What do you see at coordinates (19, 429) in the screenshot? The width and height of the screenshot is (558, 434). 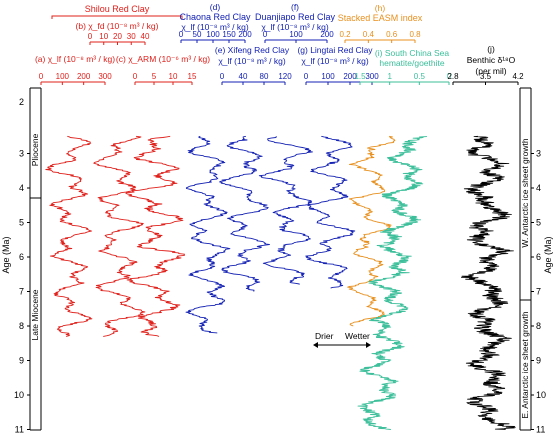 I see `age-tick-label: 11` at bounding box center [19, 429].